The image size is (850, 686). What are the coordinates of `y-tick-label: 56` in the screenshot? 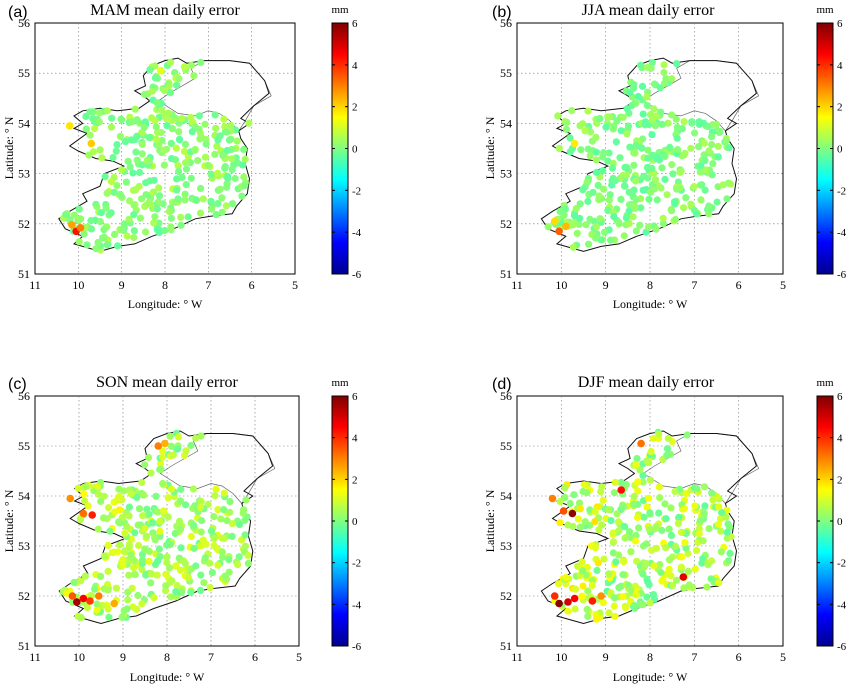 It's located at (506, 396).